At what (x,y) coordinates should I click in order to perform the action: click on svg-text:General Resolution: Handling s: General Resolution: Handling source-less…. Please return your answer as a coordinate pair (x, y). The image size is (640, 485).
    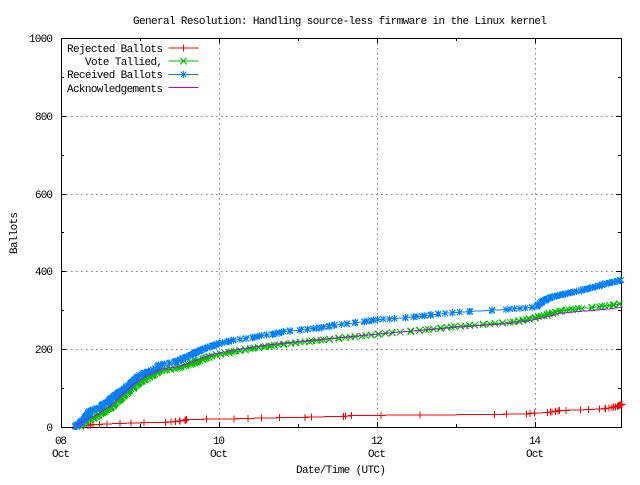
    Looking at the image, I should click on (340, 22).